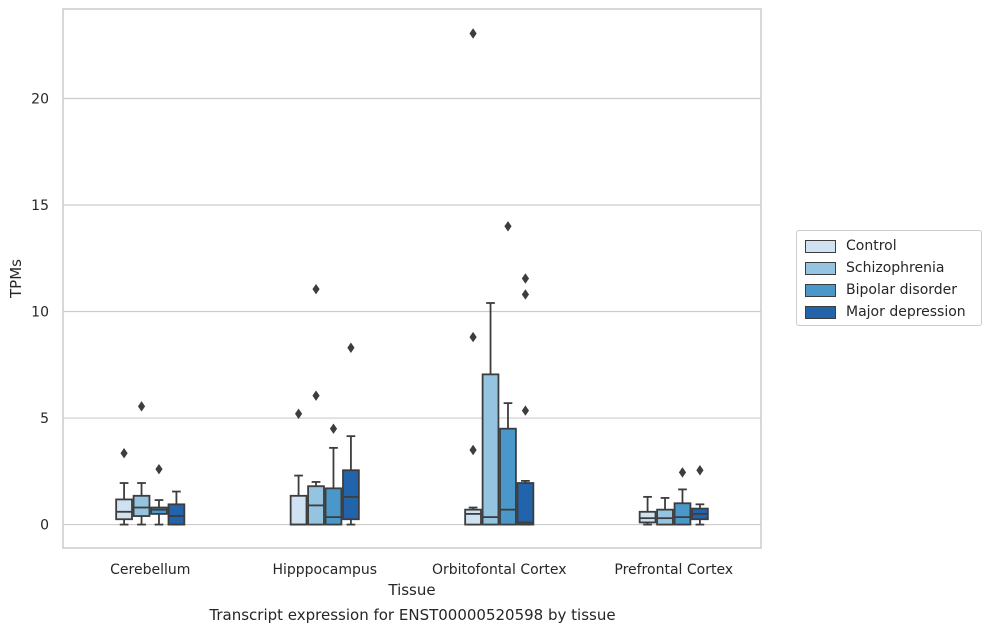  I want to click on legend-item-control: Control, so click(851, 246).